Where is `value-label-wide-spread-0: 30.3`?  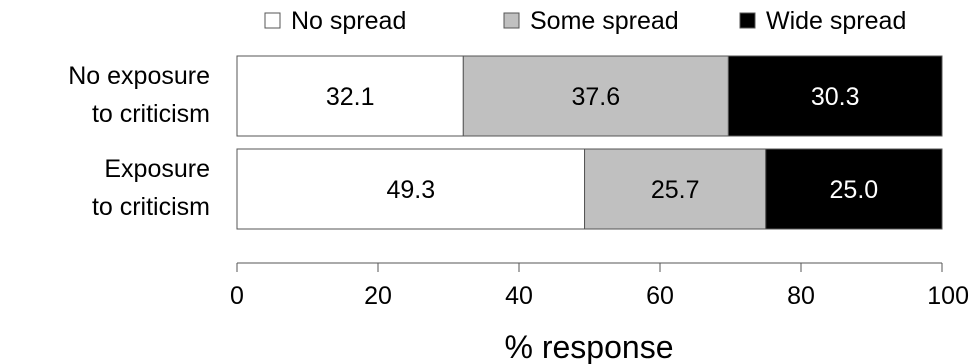
value-label-wide-spread-0: 30.3 is located at coordinates (835, 97).